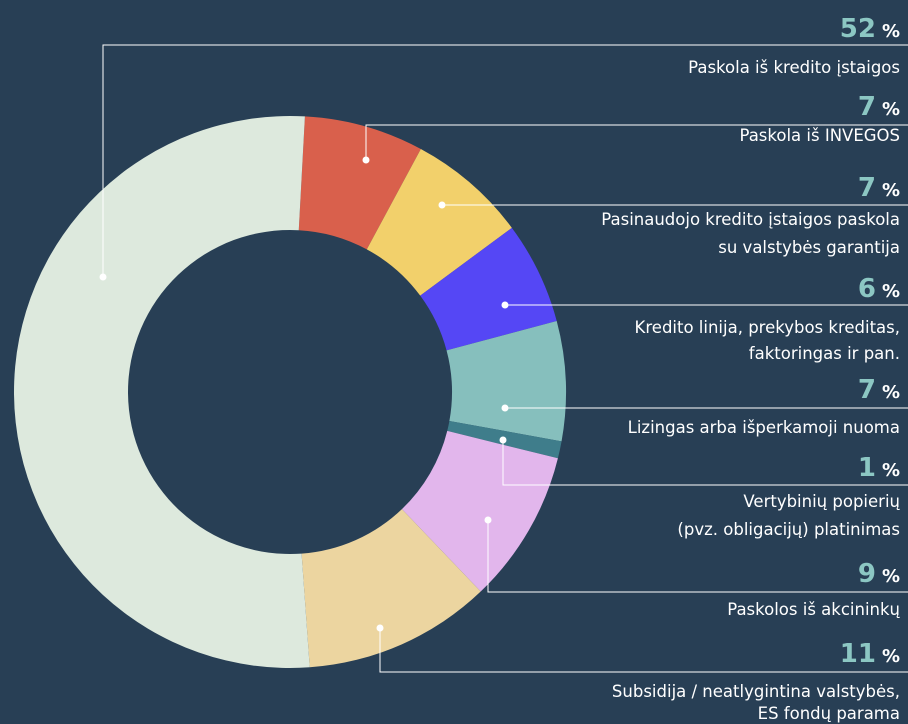  Describe the element at coordinates (867, 468) in the screenshot. I see `percent-value: 1` at that location.